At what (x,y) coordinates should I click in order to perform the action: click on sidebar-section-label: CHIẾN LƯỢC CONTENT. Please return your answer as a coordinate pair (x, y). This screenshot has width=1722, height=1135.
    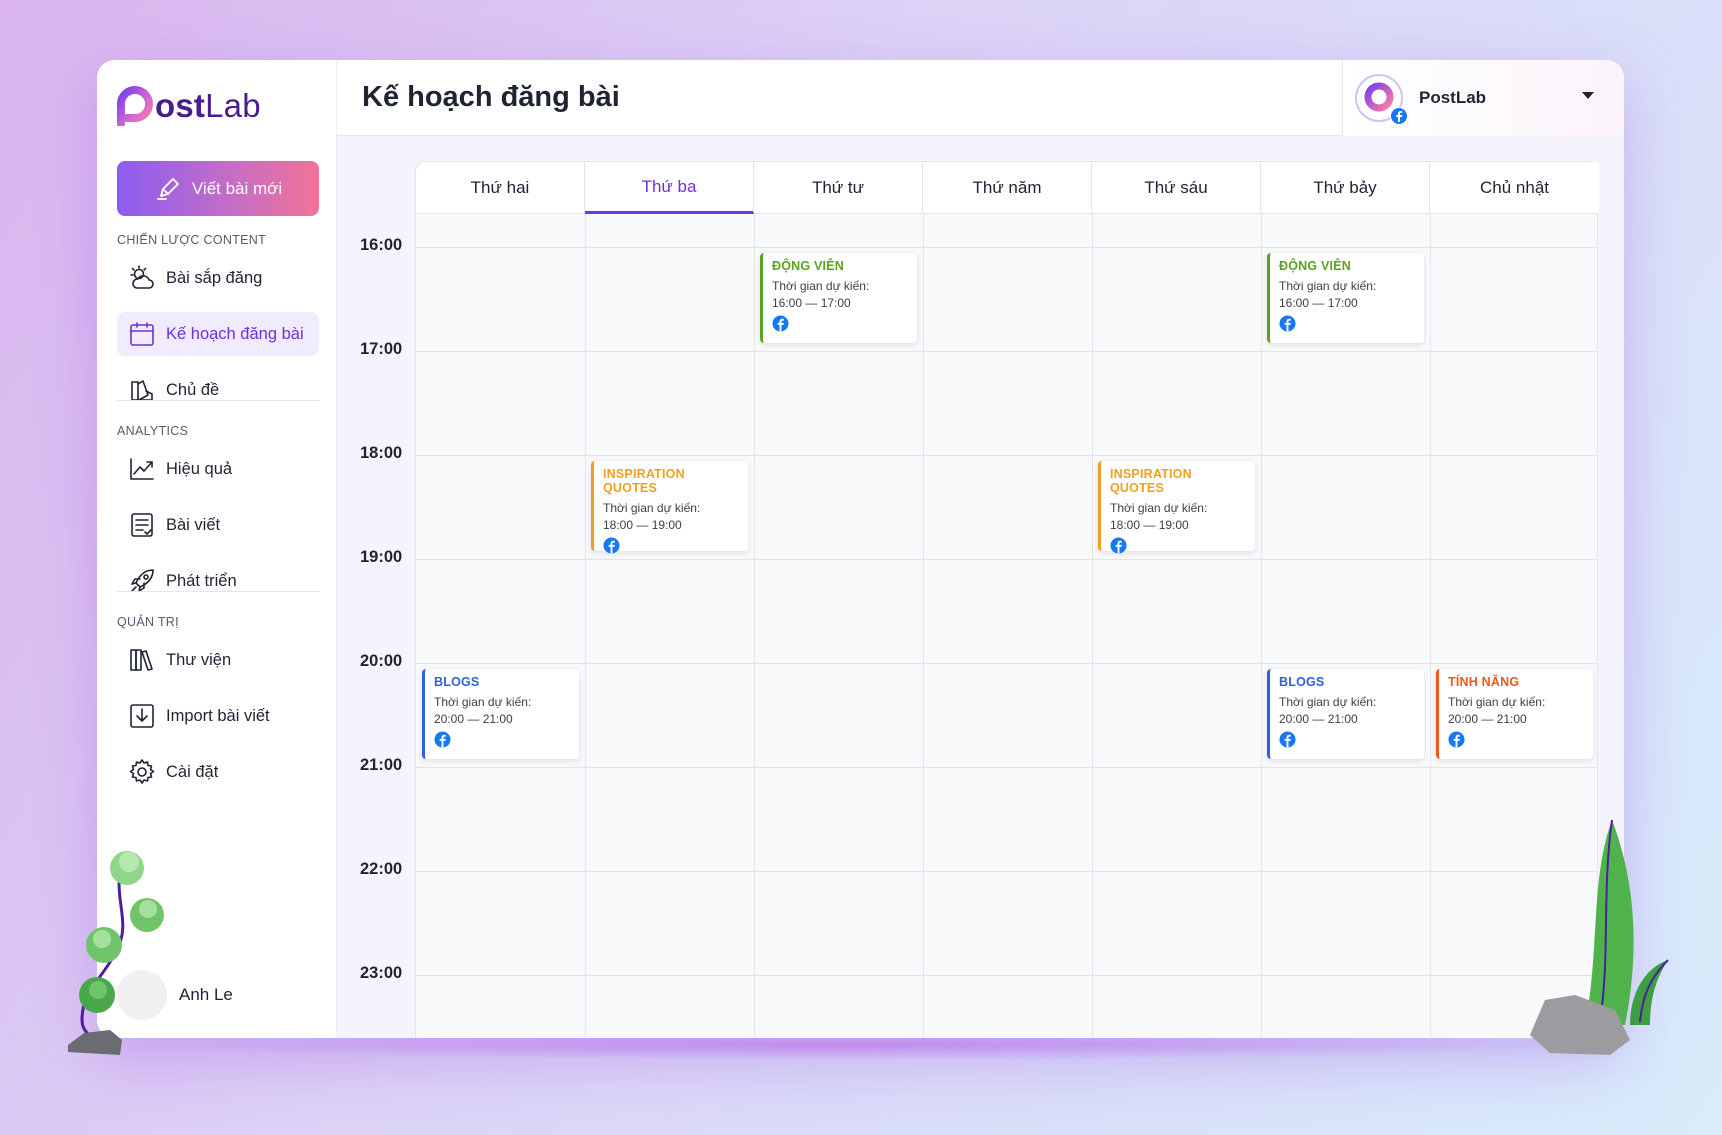
    Looking at the image, I should click on (192, 240).